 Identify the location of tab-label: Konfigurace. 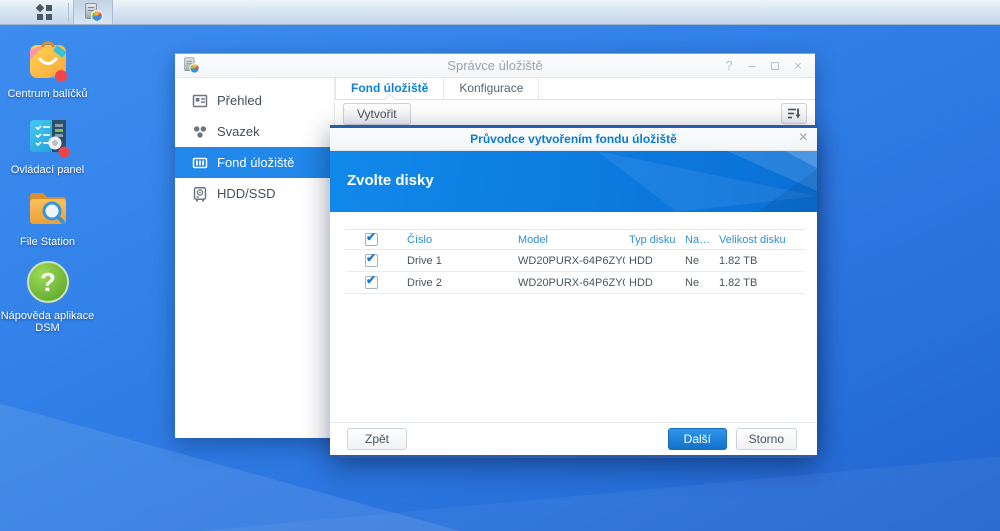
(491, 88).